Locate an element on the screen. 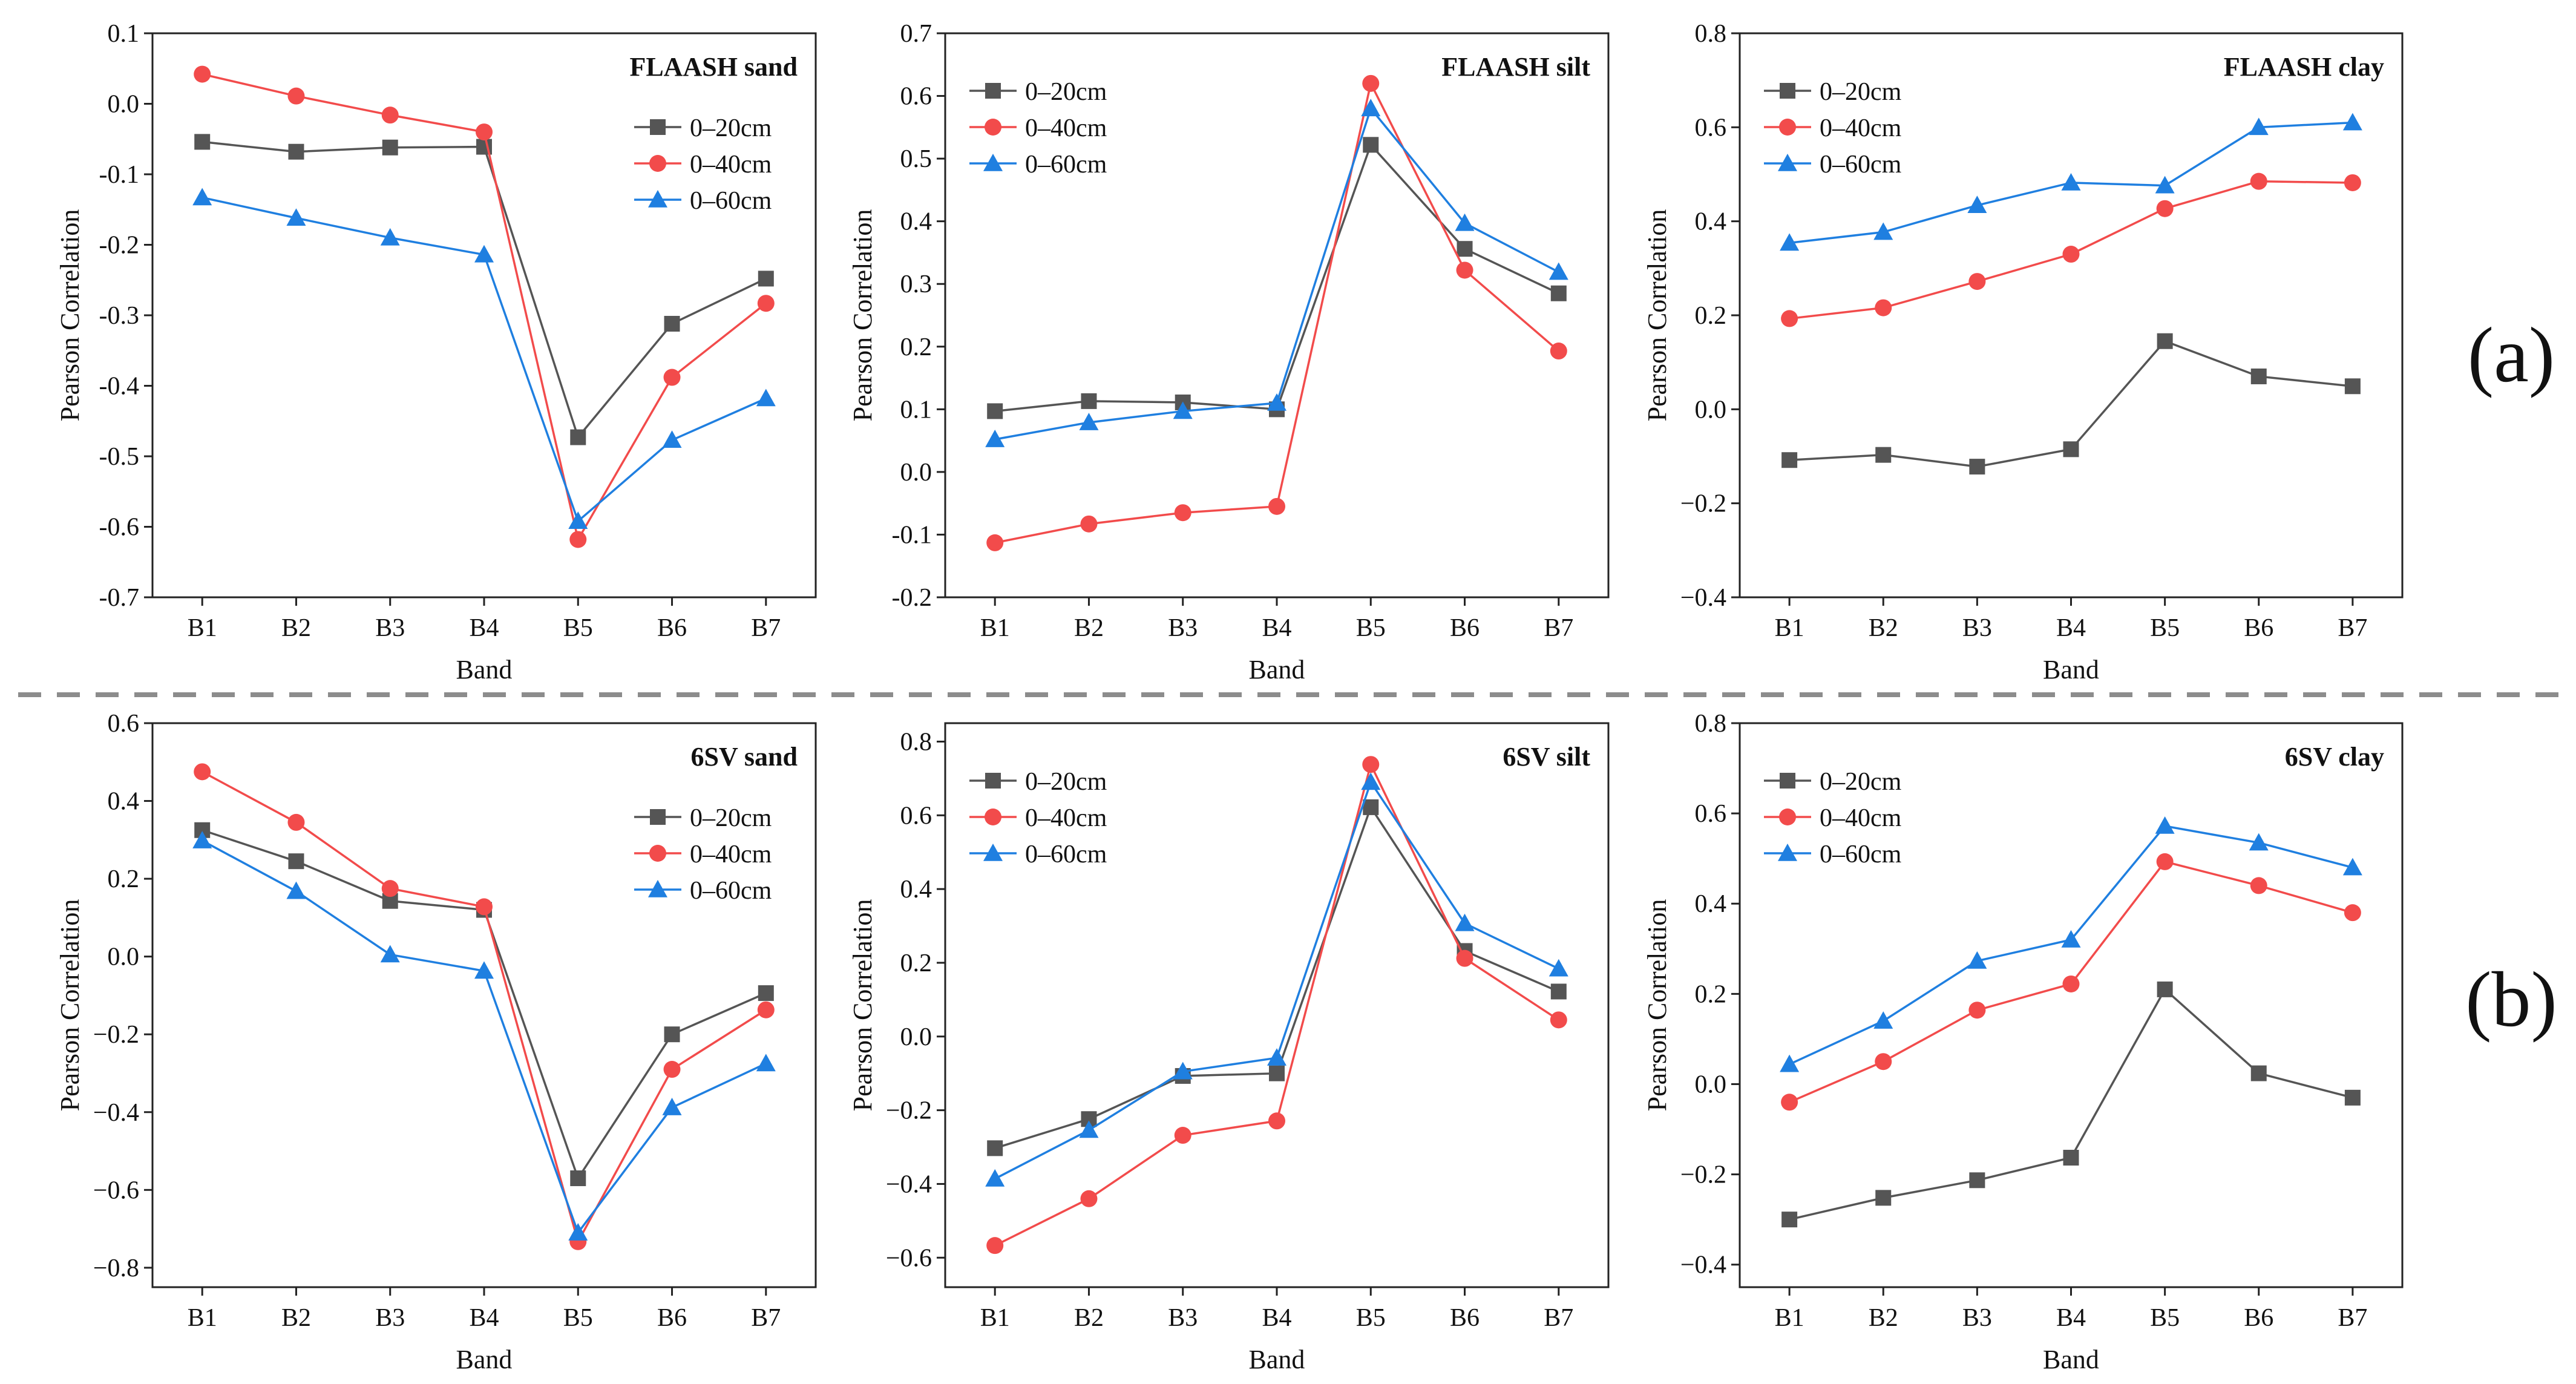 This screenshot has width=2576, height=1384. y-tick-label: 0.8 is located at coordinates (916, 742).